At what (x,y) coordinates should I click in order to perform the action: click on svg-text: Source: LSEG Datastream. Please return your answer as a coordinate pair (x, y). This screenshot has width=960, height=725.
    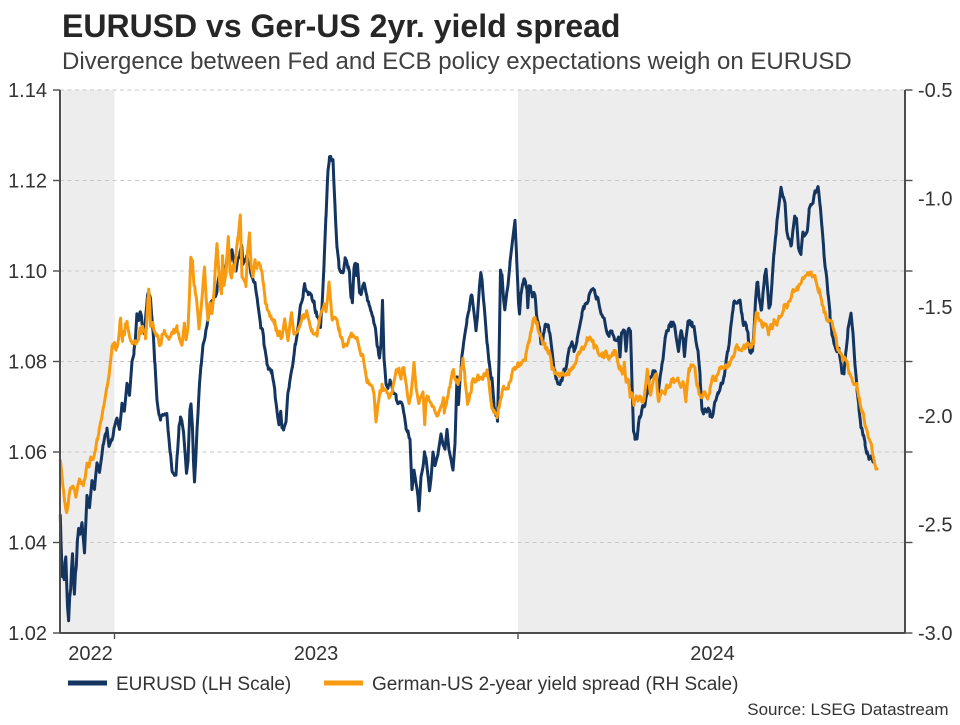
    Looking at the image, I should click on (847, 709).